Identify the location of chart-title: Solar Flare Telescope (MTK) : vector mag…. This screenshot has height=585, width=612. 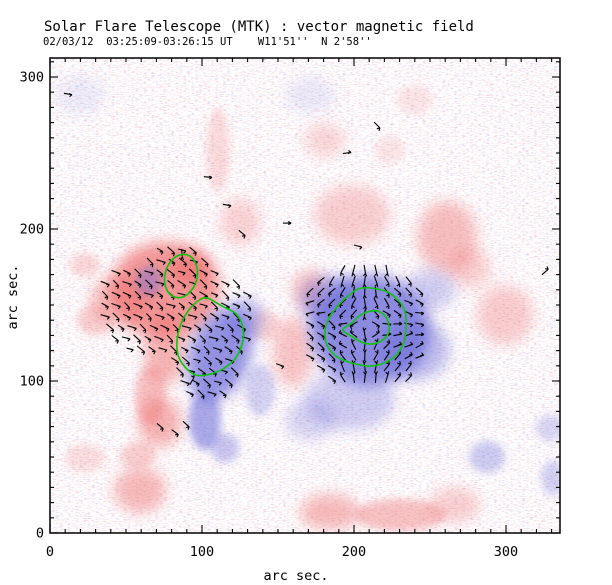
(259, 27).